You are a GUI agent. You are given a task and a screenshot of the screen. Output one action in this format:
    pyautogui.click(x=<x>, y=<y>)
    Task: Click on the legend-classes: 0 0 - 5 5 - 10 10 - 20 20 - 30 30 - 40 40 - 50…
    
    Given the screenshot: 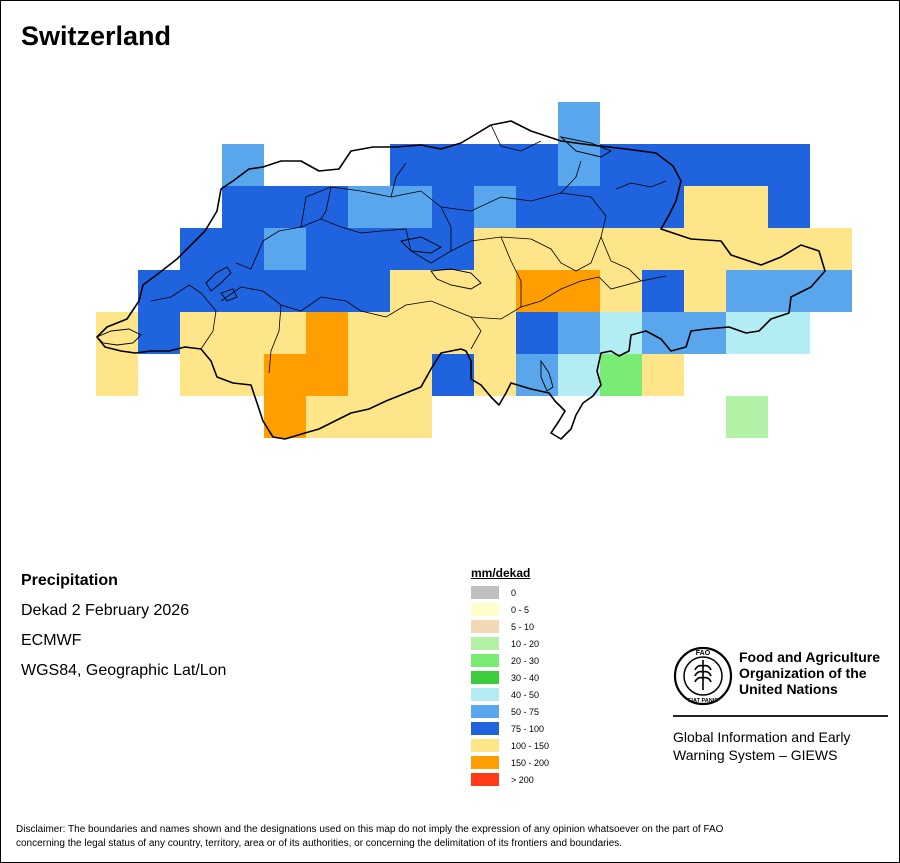 What is the action you would take?
    pyautogui.click(x=510, y=686)
    